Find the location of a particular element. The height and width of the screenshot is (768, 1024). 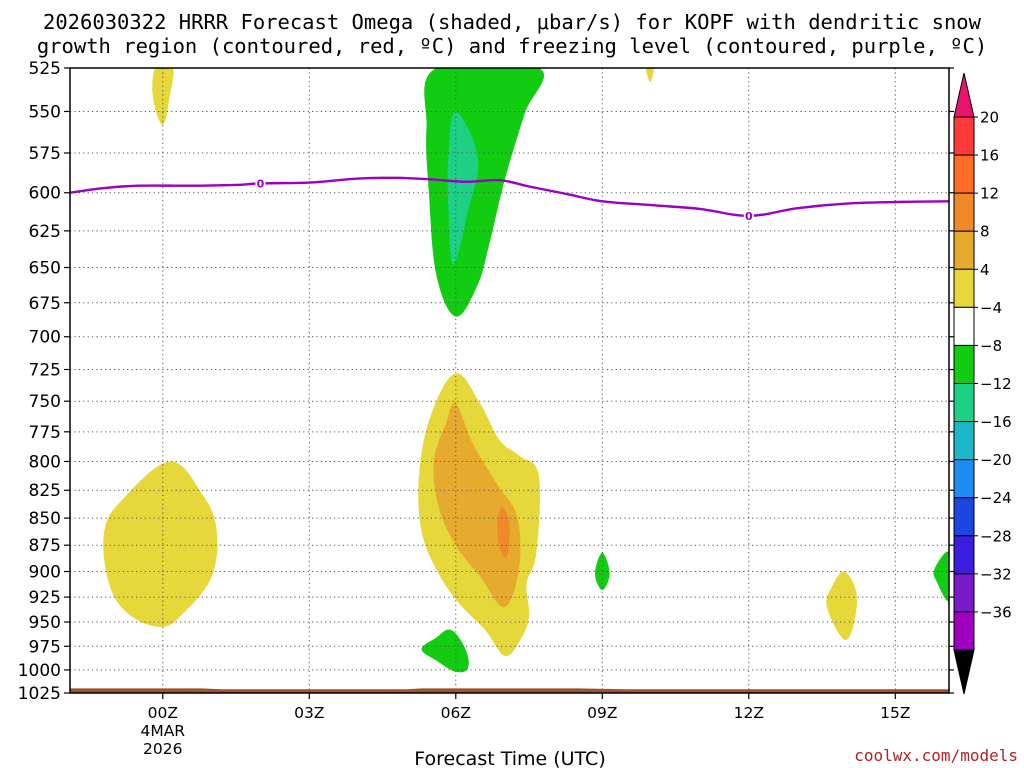

ytick-label-650: 650 is located at coordinates (45, 269).